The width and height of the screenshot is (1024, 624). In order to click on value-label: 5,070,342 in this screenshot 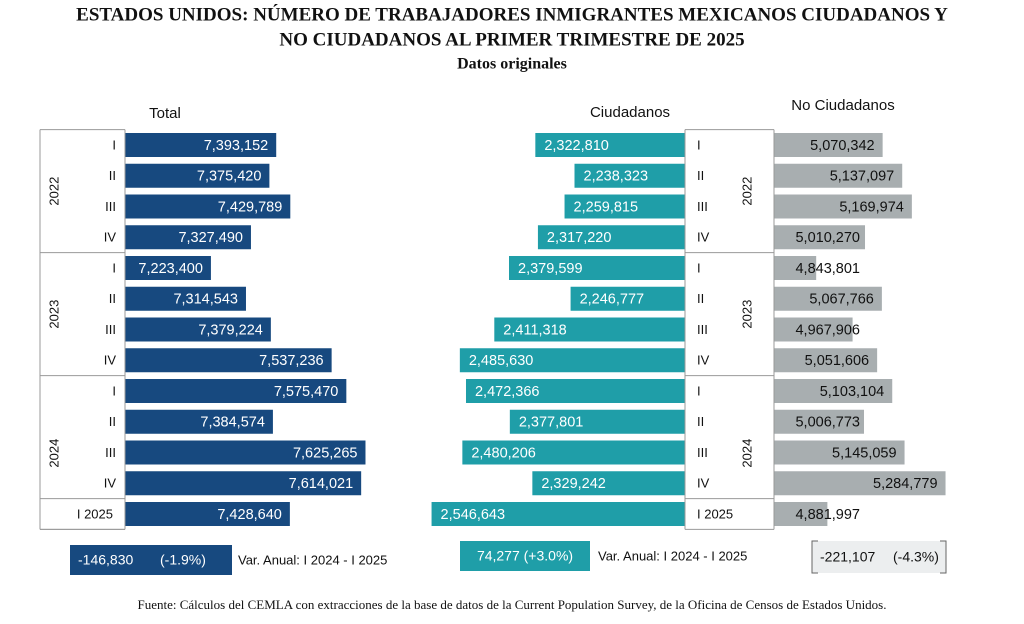, I will do `click(842, 146)`.